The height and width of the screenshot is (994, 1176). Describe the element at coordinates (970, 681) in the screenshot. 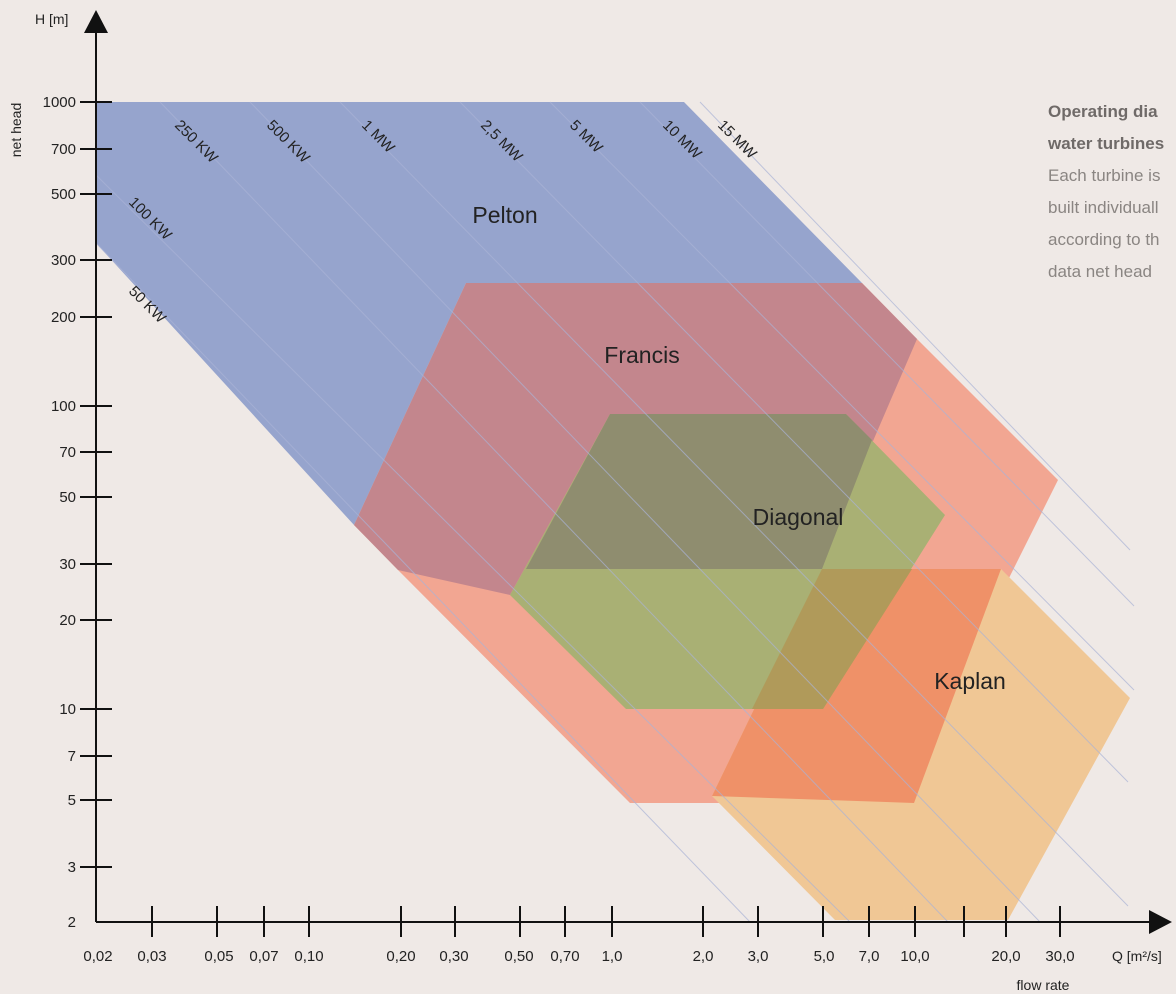

I see `region-label-kaplan: Kaplan` at that location.